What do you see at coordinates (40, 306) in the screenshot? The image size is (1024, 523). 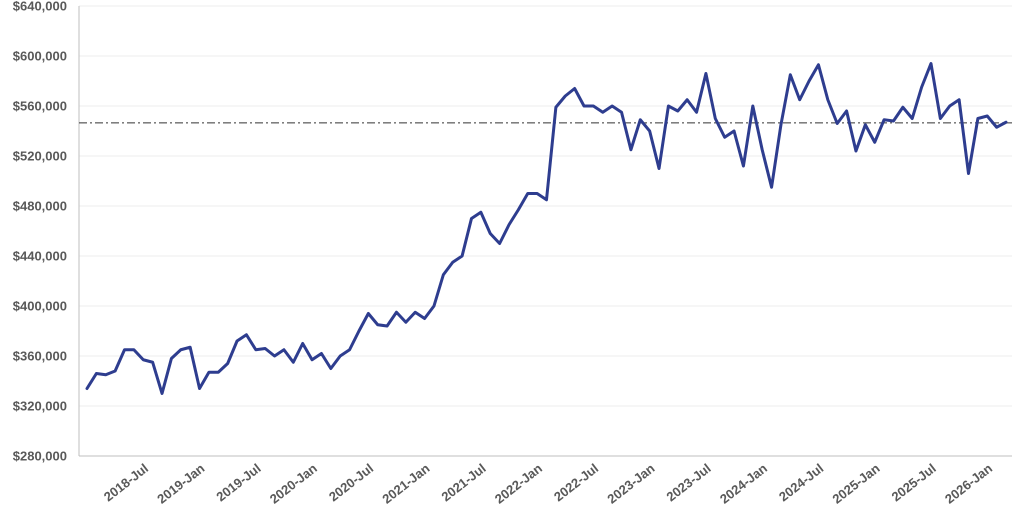 I see `y-tick-label: $400,000` at bounding box center [40, 306].